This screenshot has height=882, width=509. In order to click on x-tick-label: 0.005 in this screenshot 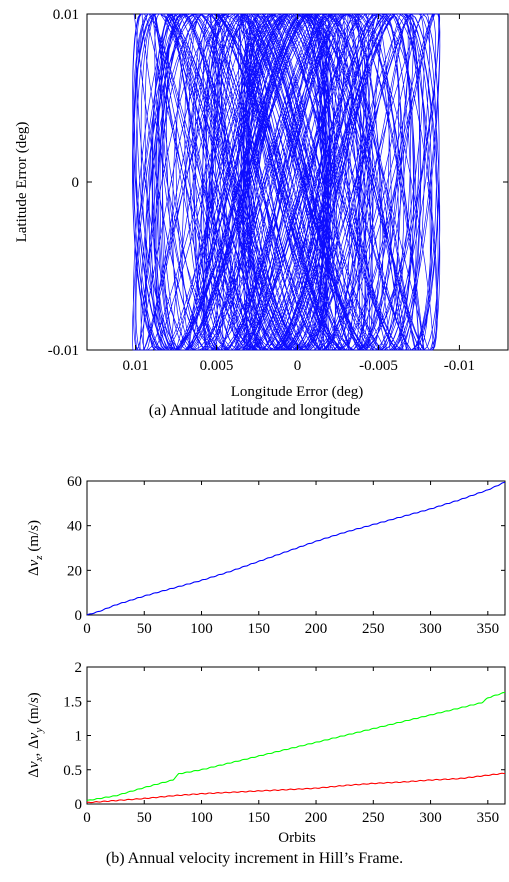, I will do `click(217, 366)`.